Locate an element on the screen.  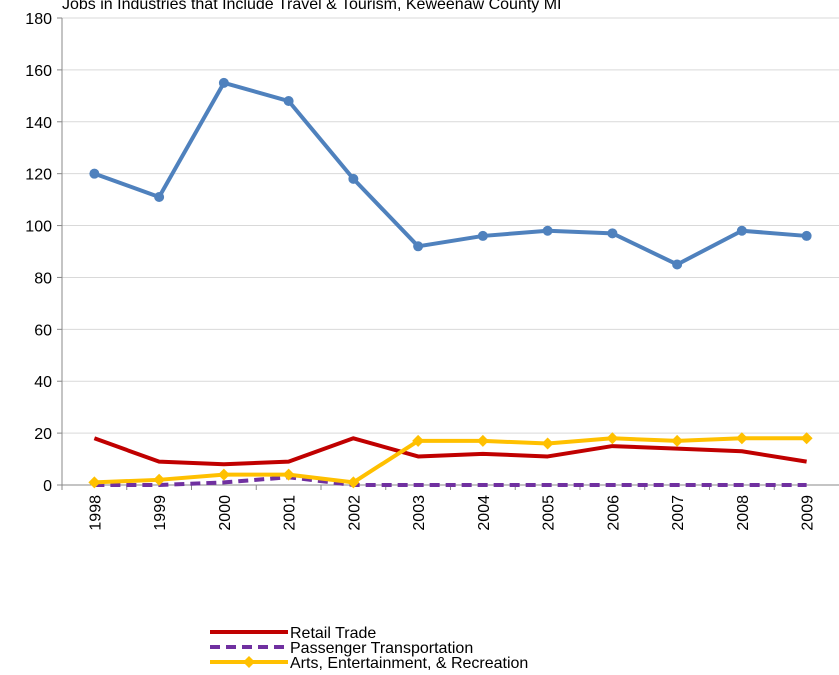
x-tick-label: 2009 is located at coordinates (808, 513).